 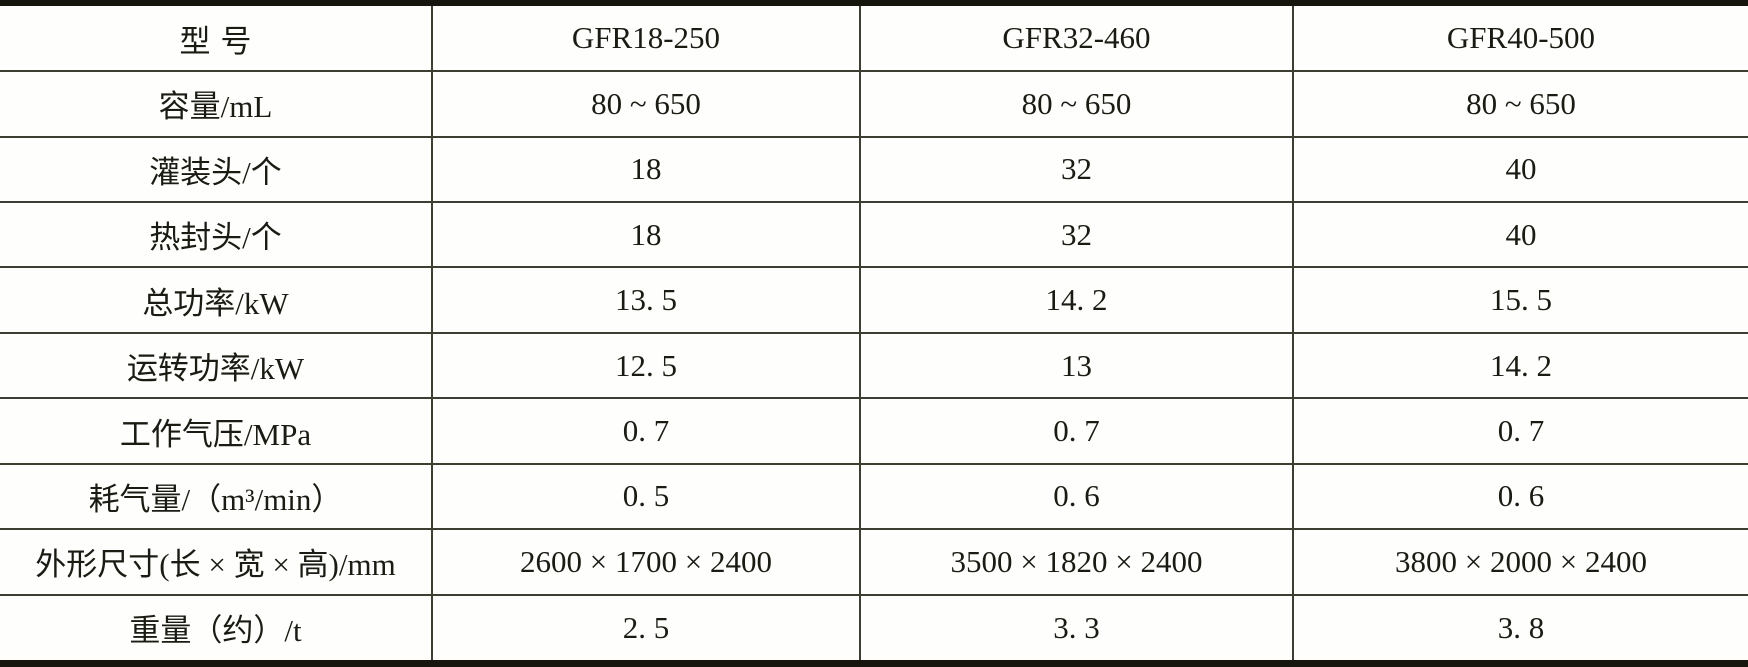 What do you see at coordinates (646, 431) in the screenshot?
I see `cell-working-pressure-1: 0. 7` at bounding box center [646, 431].